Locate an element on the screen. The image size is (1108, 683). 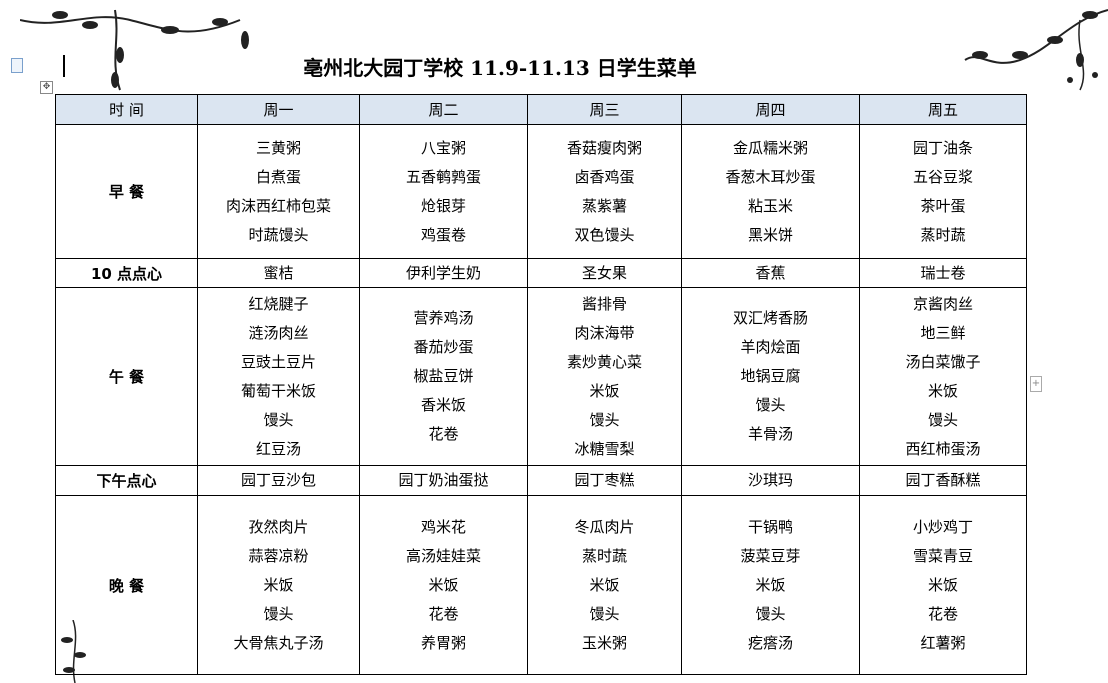
dish-item: 双汇烤香肠 is located at coordinates (770, 318).